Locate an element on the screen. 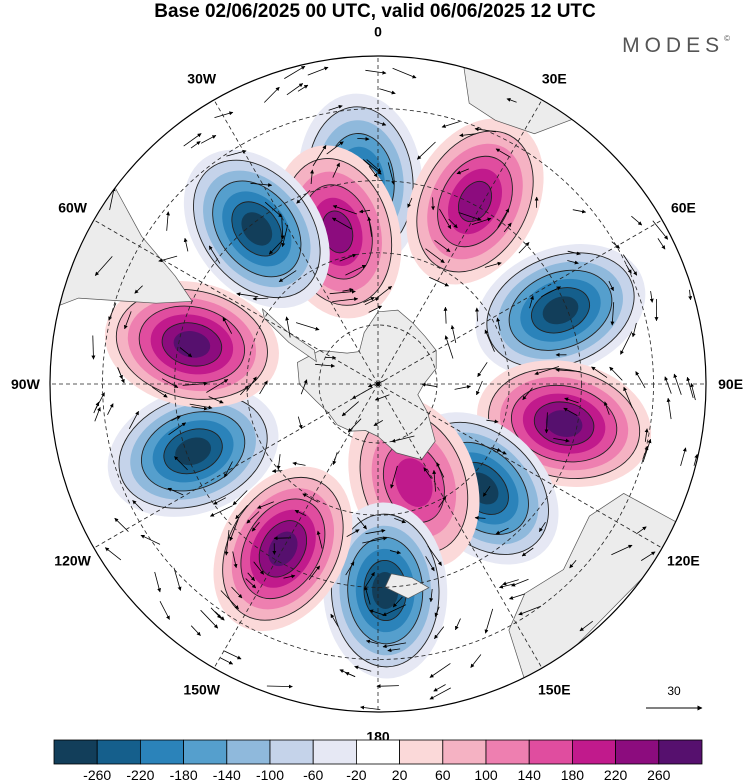 This screenshot has width=750, height=783. longitude-label: 180 is located at coordinates (378, 734).